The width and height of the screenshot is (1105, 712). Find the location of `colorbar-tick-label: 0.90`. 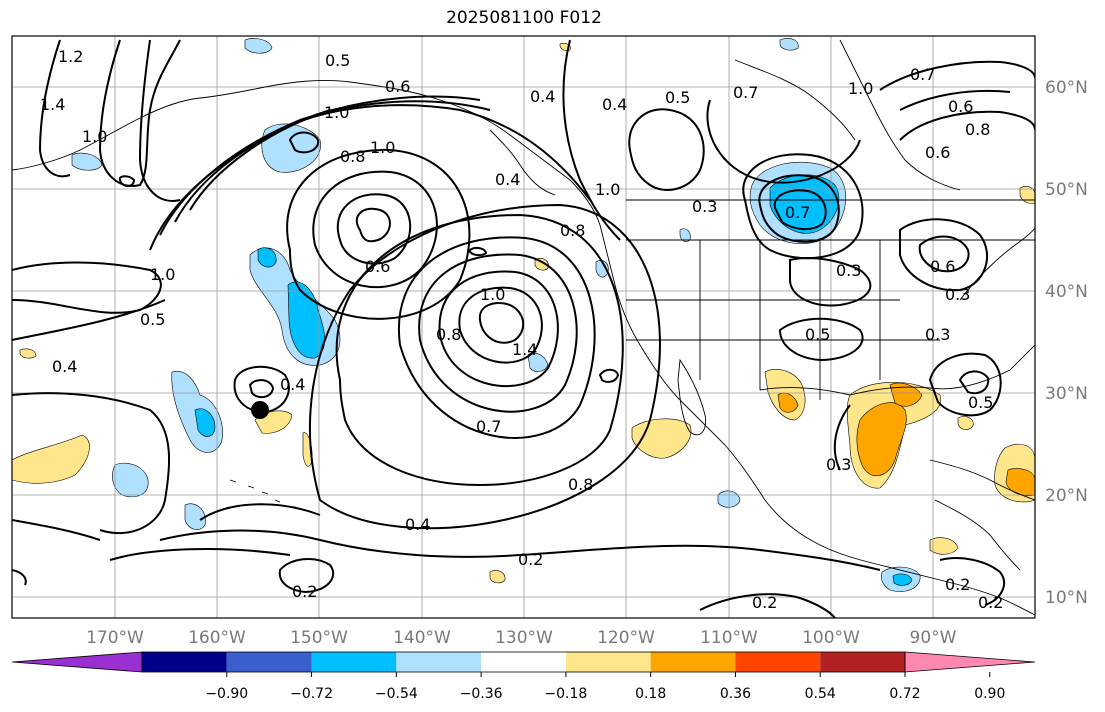

colorbar-tick-label: 0.90 is located at coordinates (989, 694).